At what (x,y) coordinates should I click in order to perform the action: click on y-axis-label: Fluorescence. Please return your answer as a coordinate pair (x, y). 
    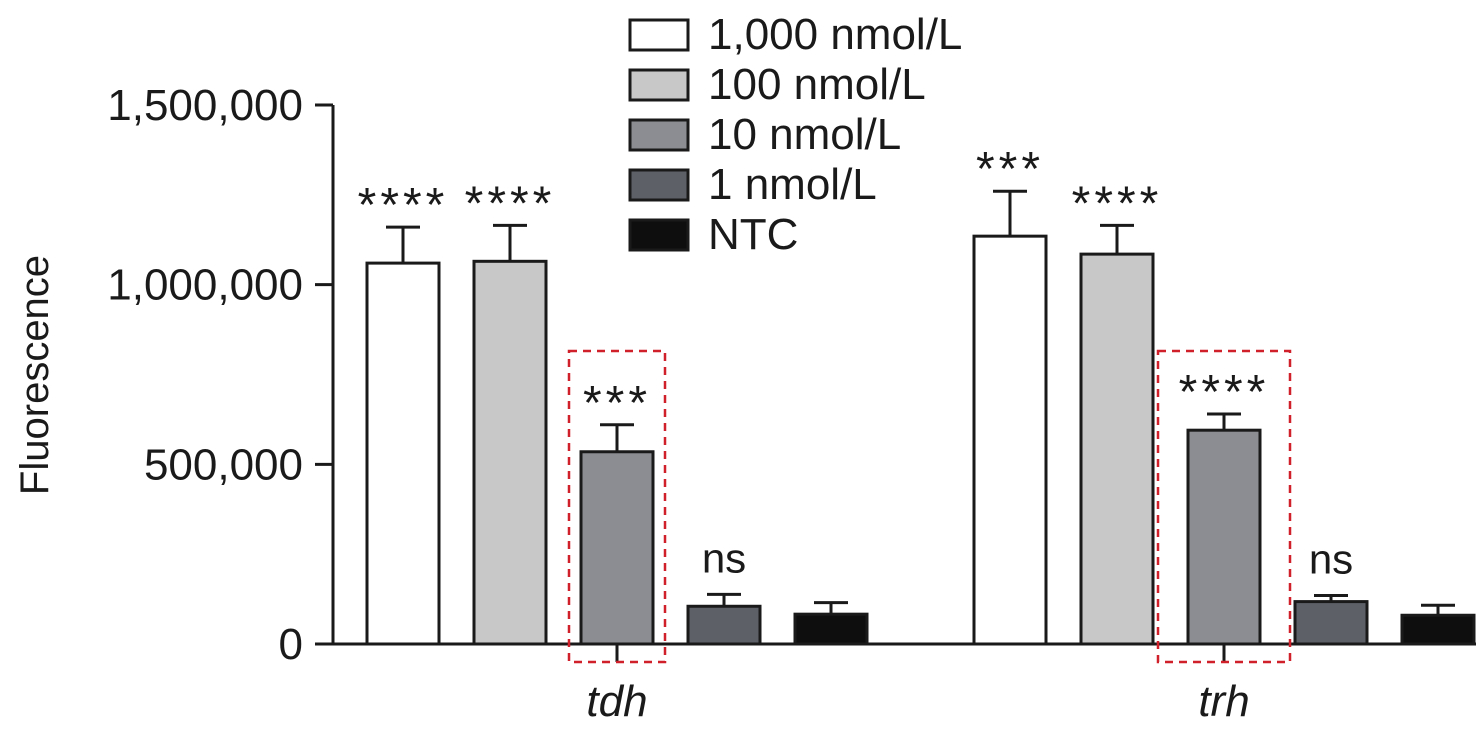
    Looking at the image, I should click on (35, 375).